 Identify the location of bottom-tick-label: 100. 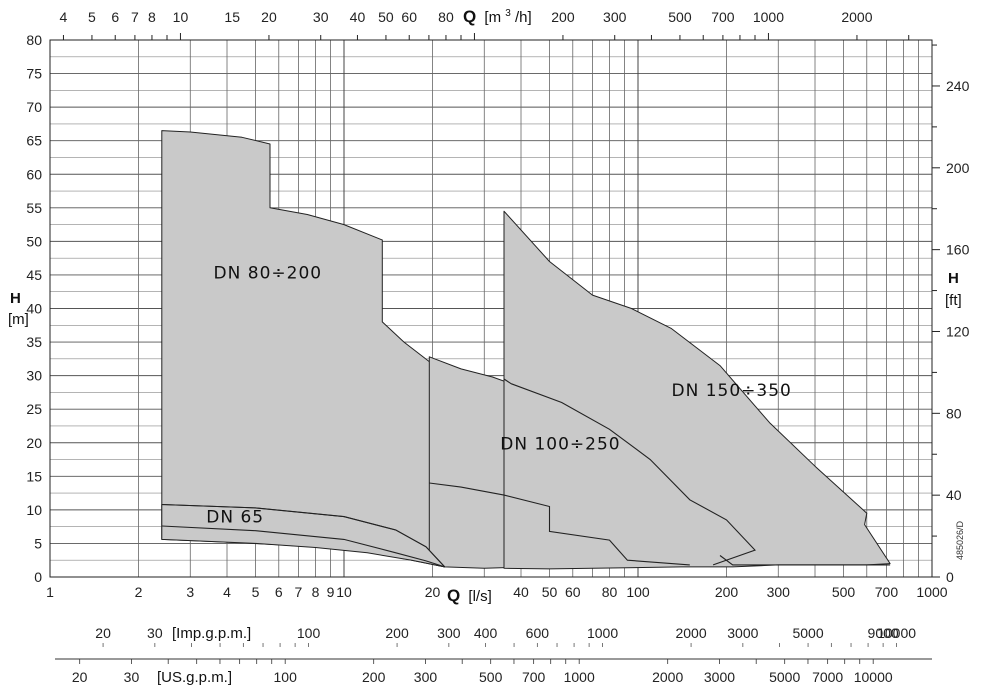
(638, 592).